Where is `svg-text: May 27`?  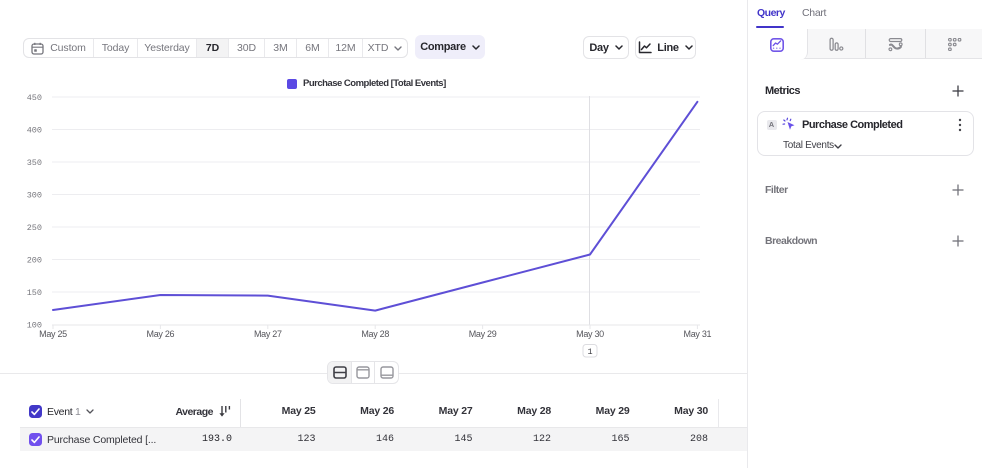 svg-text: May 27 is located at coordinates (268, 334).